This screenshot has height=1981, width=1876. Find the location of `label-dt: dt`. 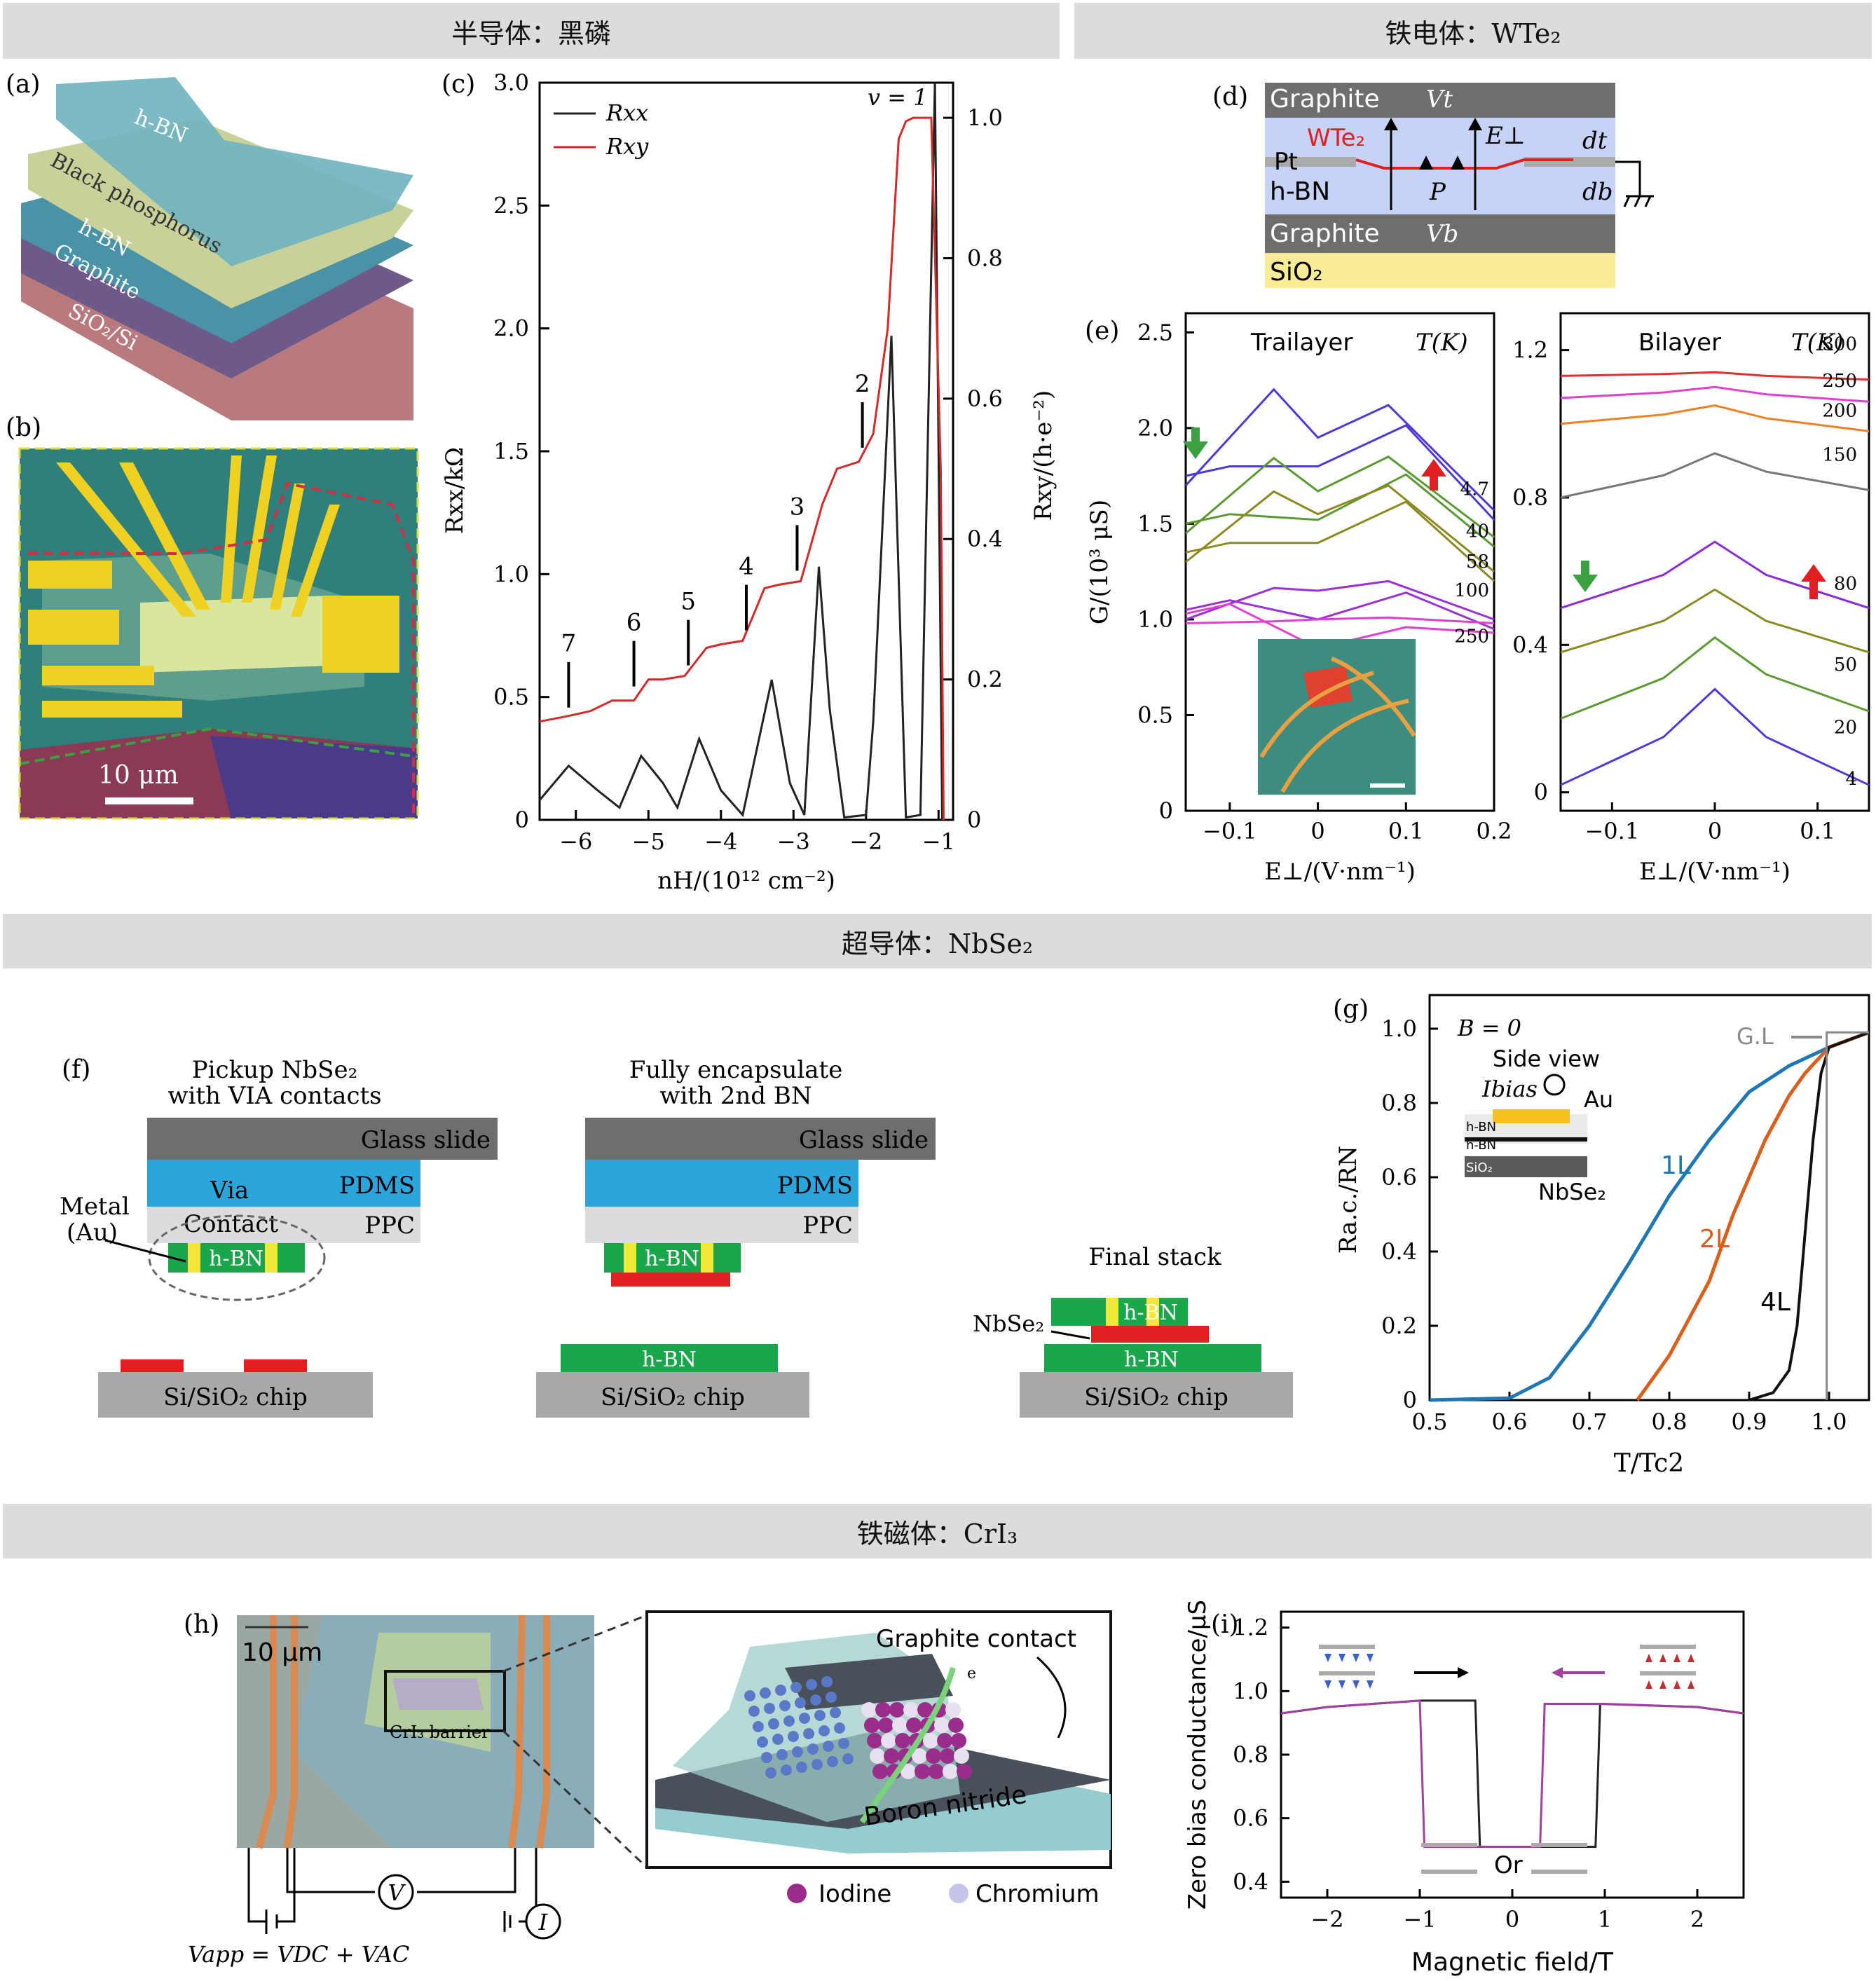

label-dt: dt is located at coordinates (1595, 141).